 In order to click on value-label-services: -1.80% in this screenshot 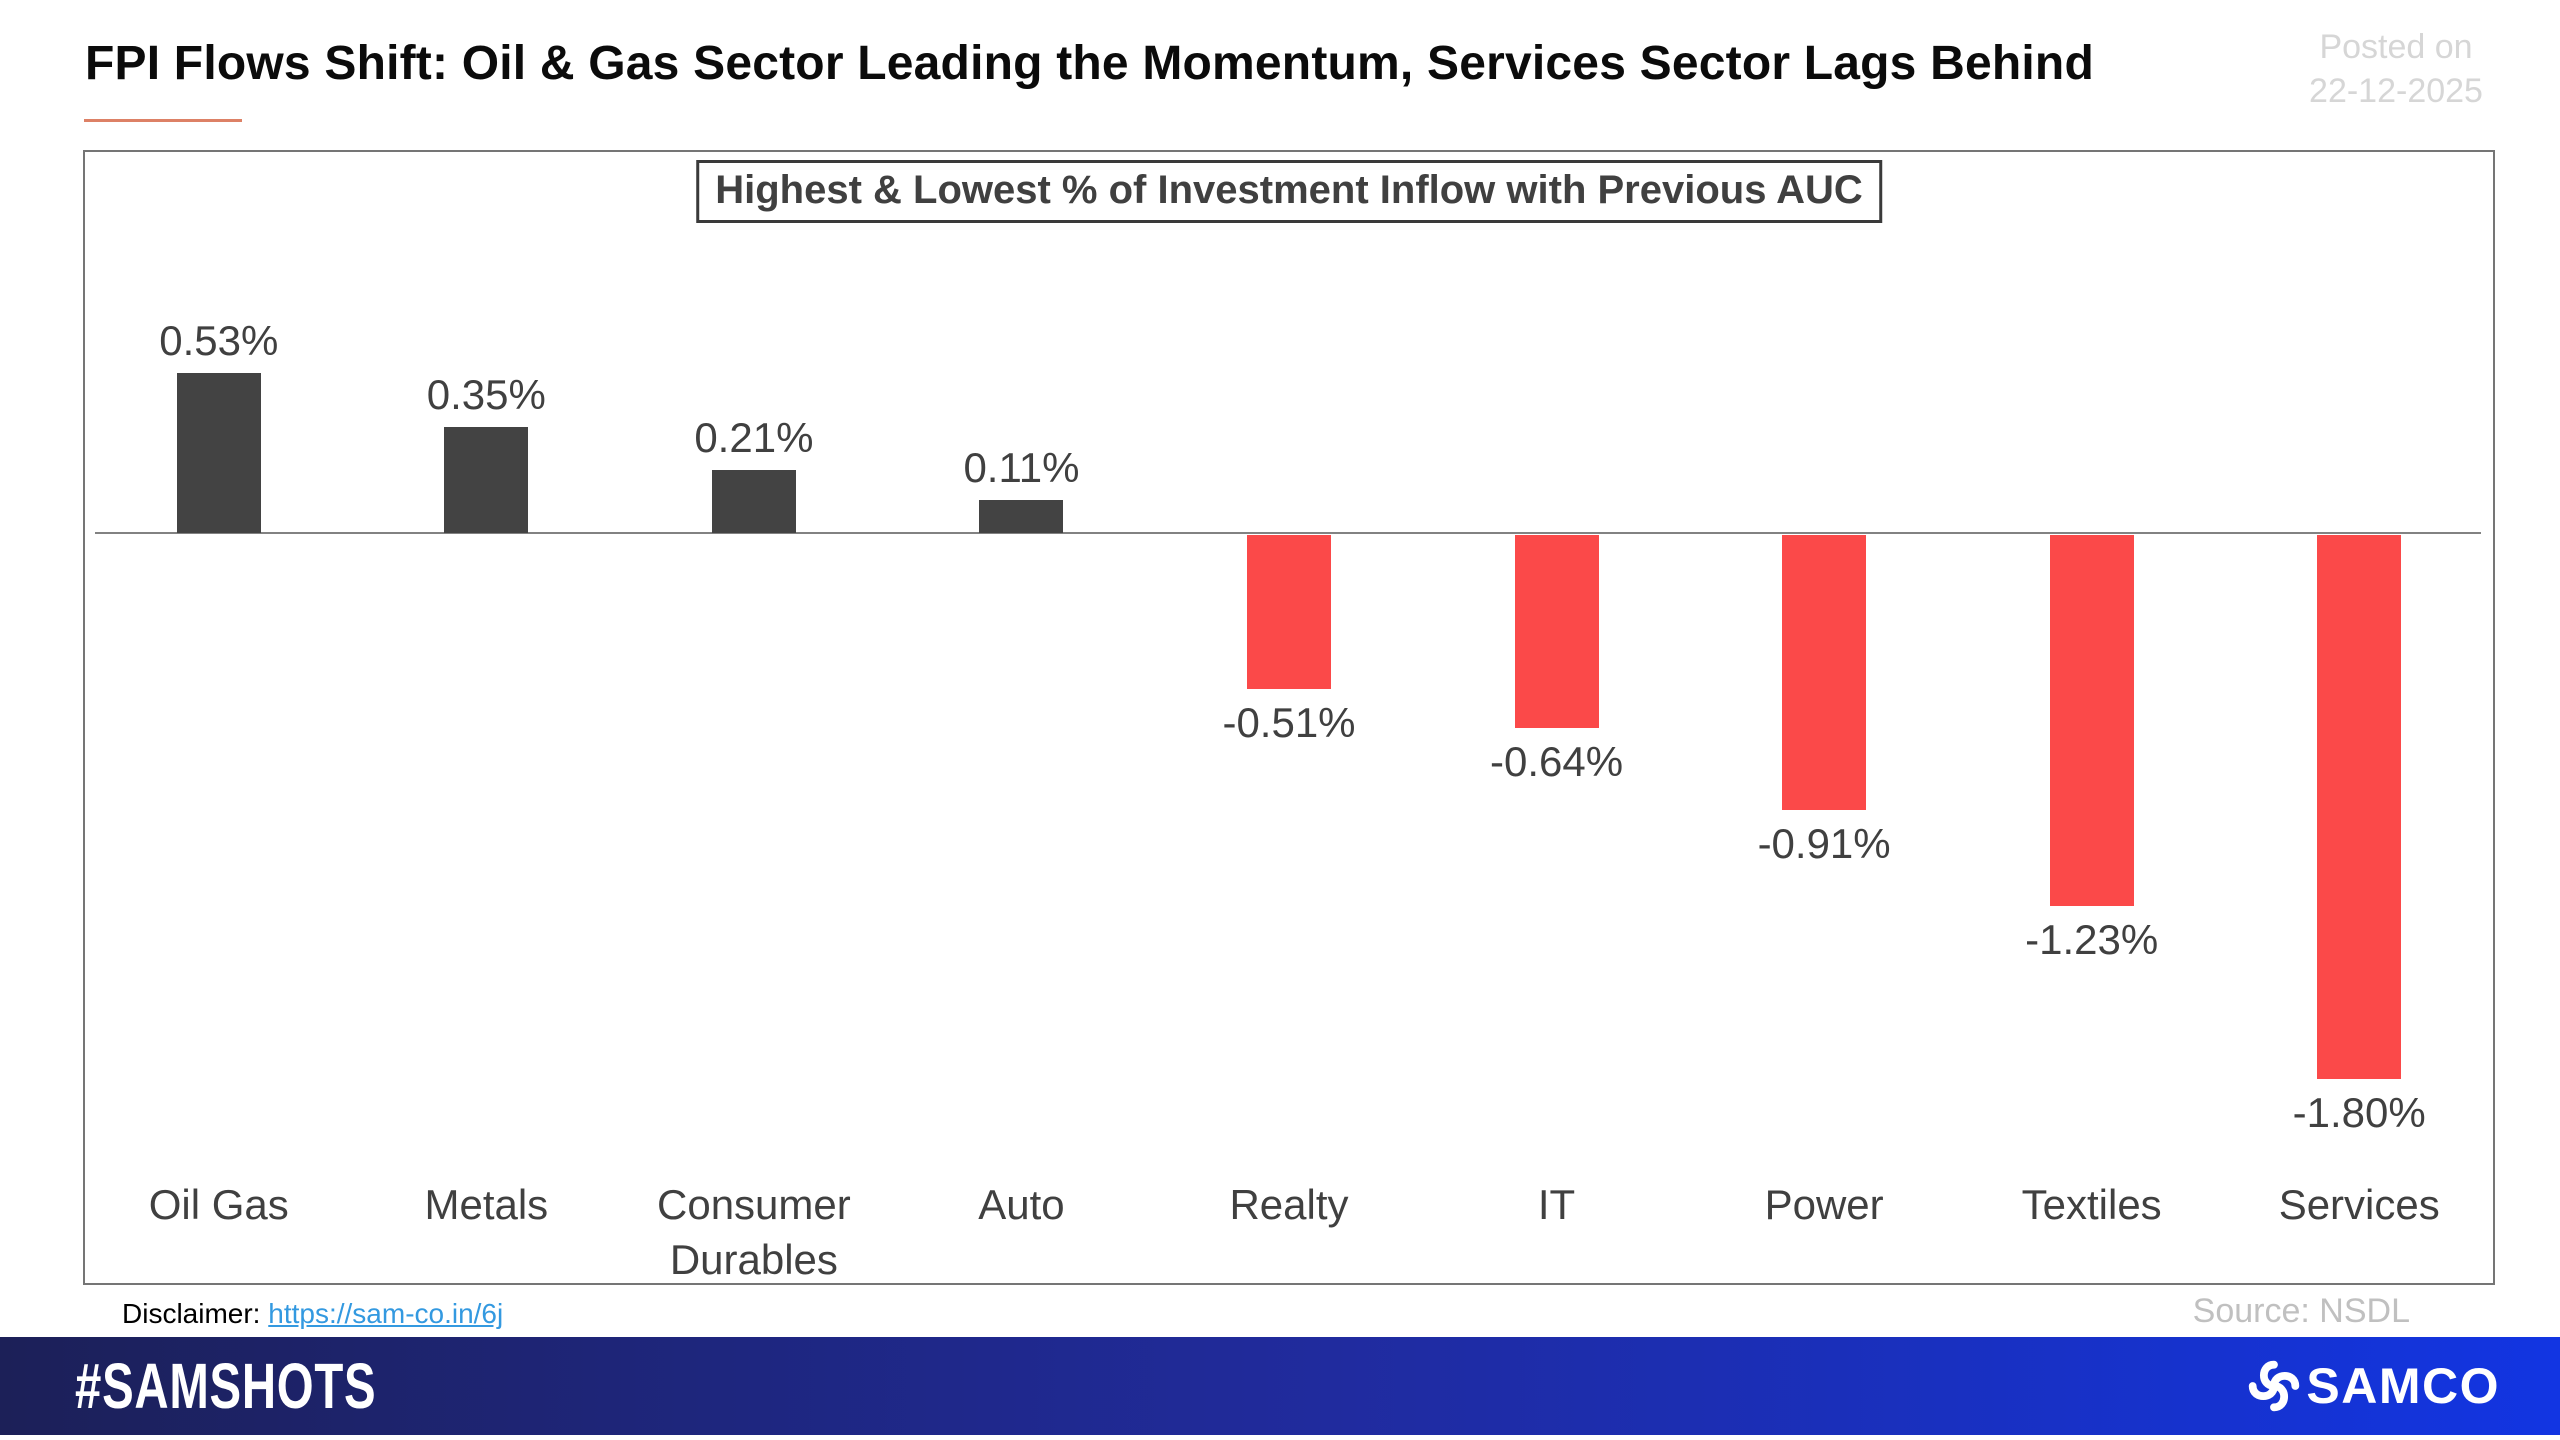, I will do `click(2359, 1112)`.